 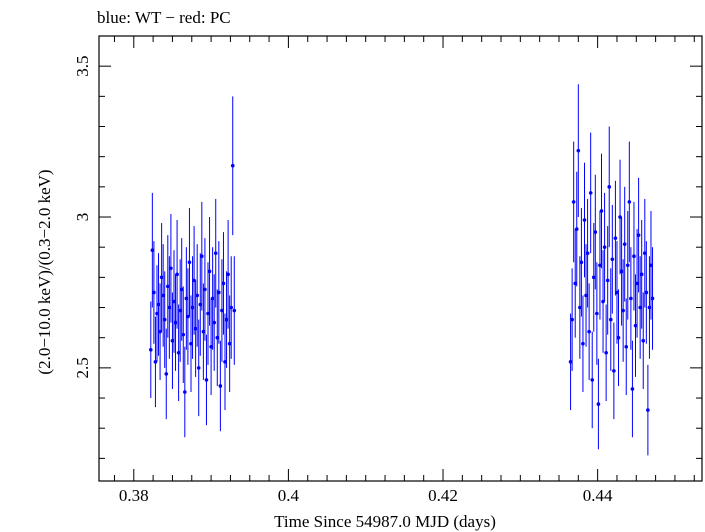 What do you see at coordinates (82, 66) in the screenshot?
I see `y-tick-label: 3.5` at bounding box center [82, 66].